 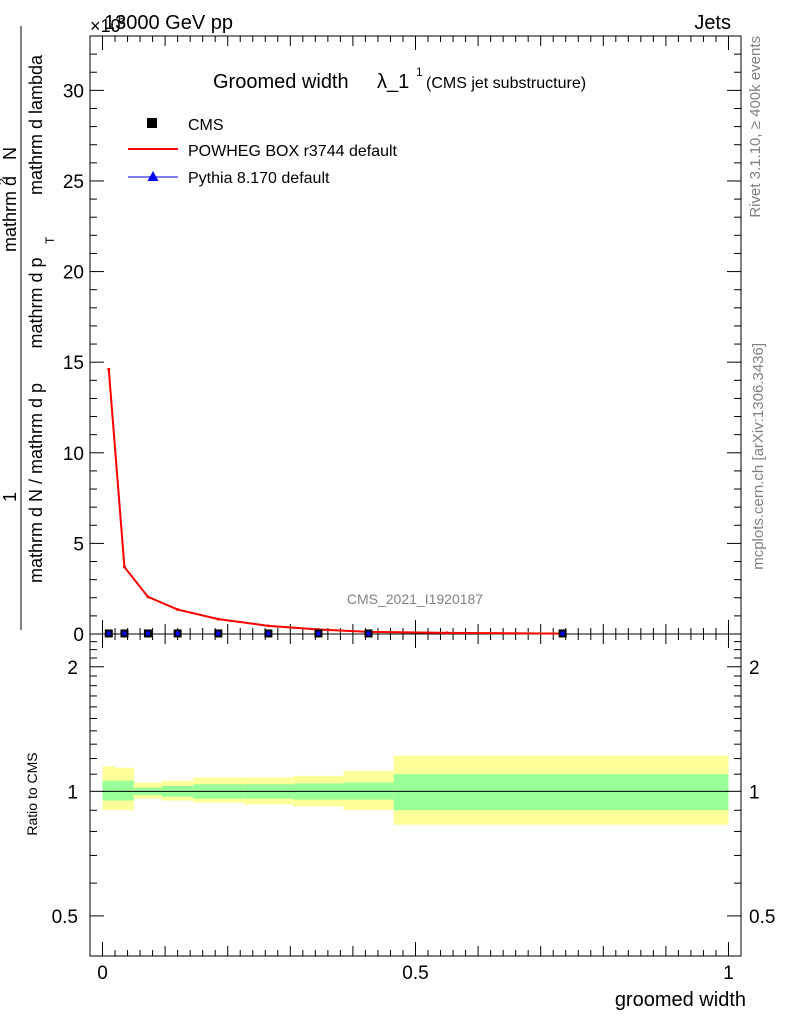 I want to click on analysis-watermark: CMS_2021_I1920187, so click(x=415, y=599).